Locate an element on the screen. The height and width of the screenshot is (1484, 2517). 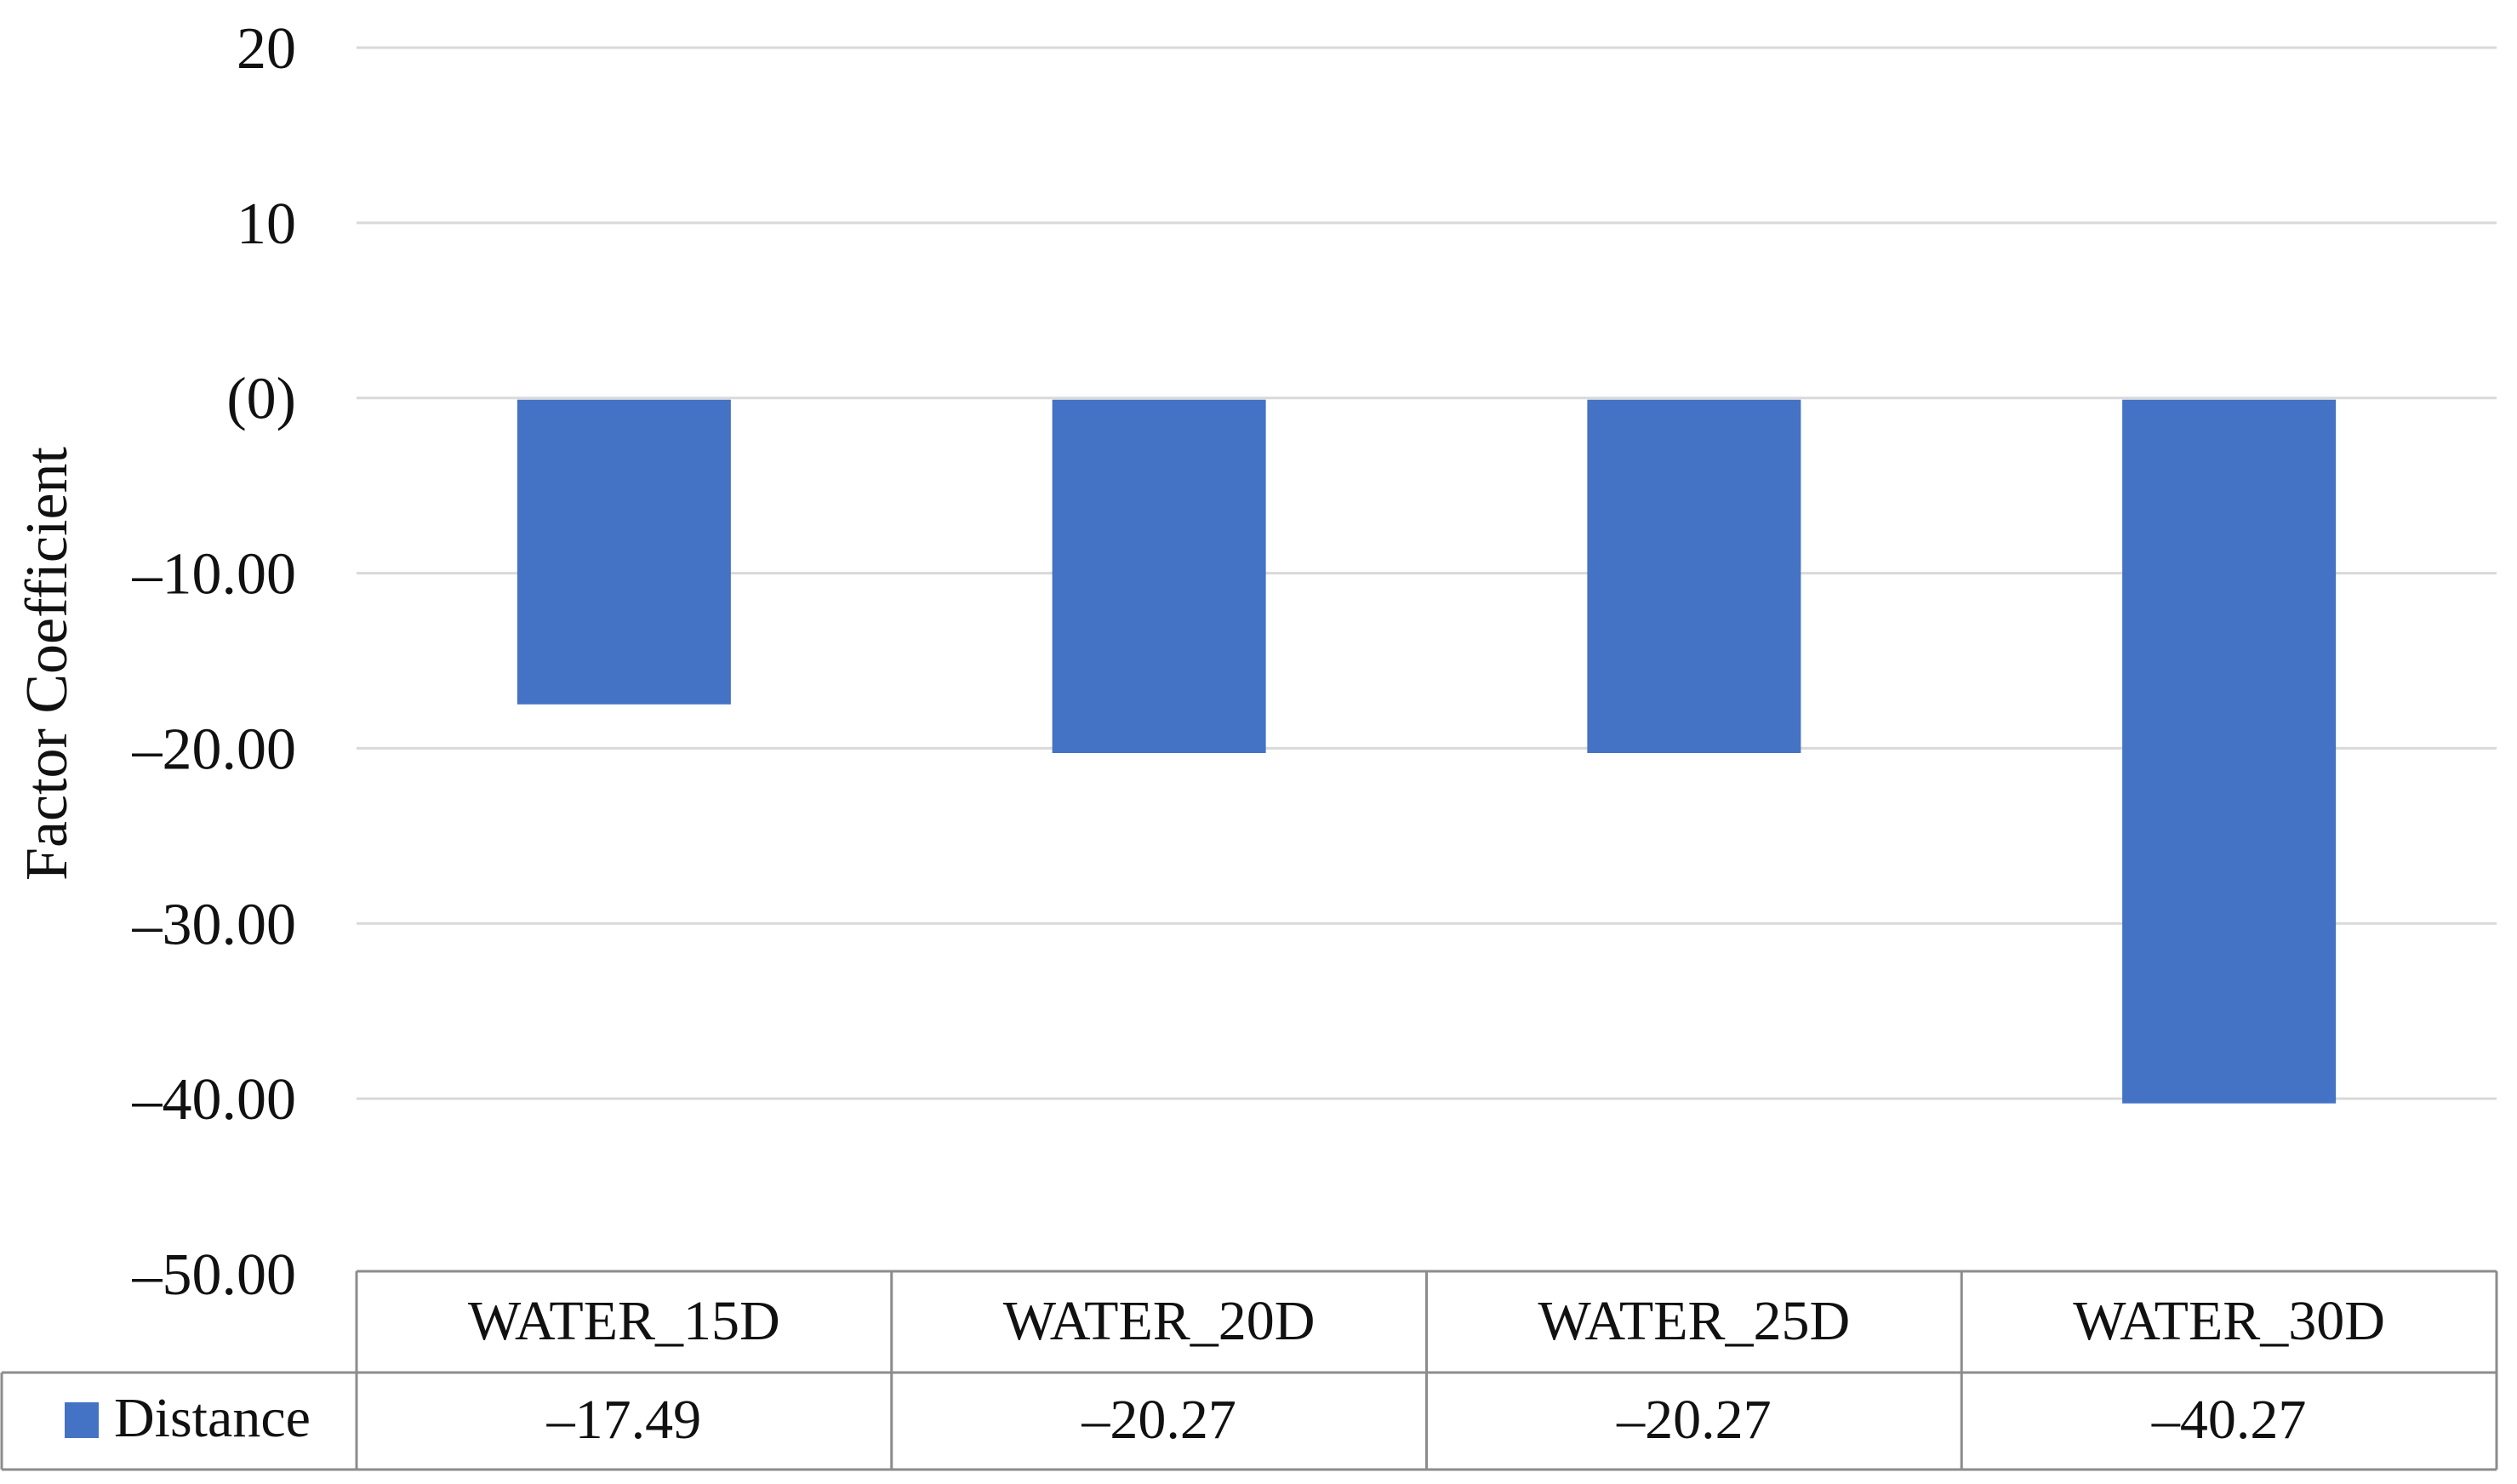
data-label: –40.27 is located at coordinates (2229, 1420).